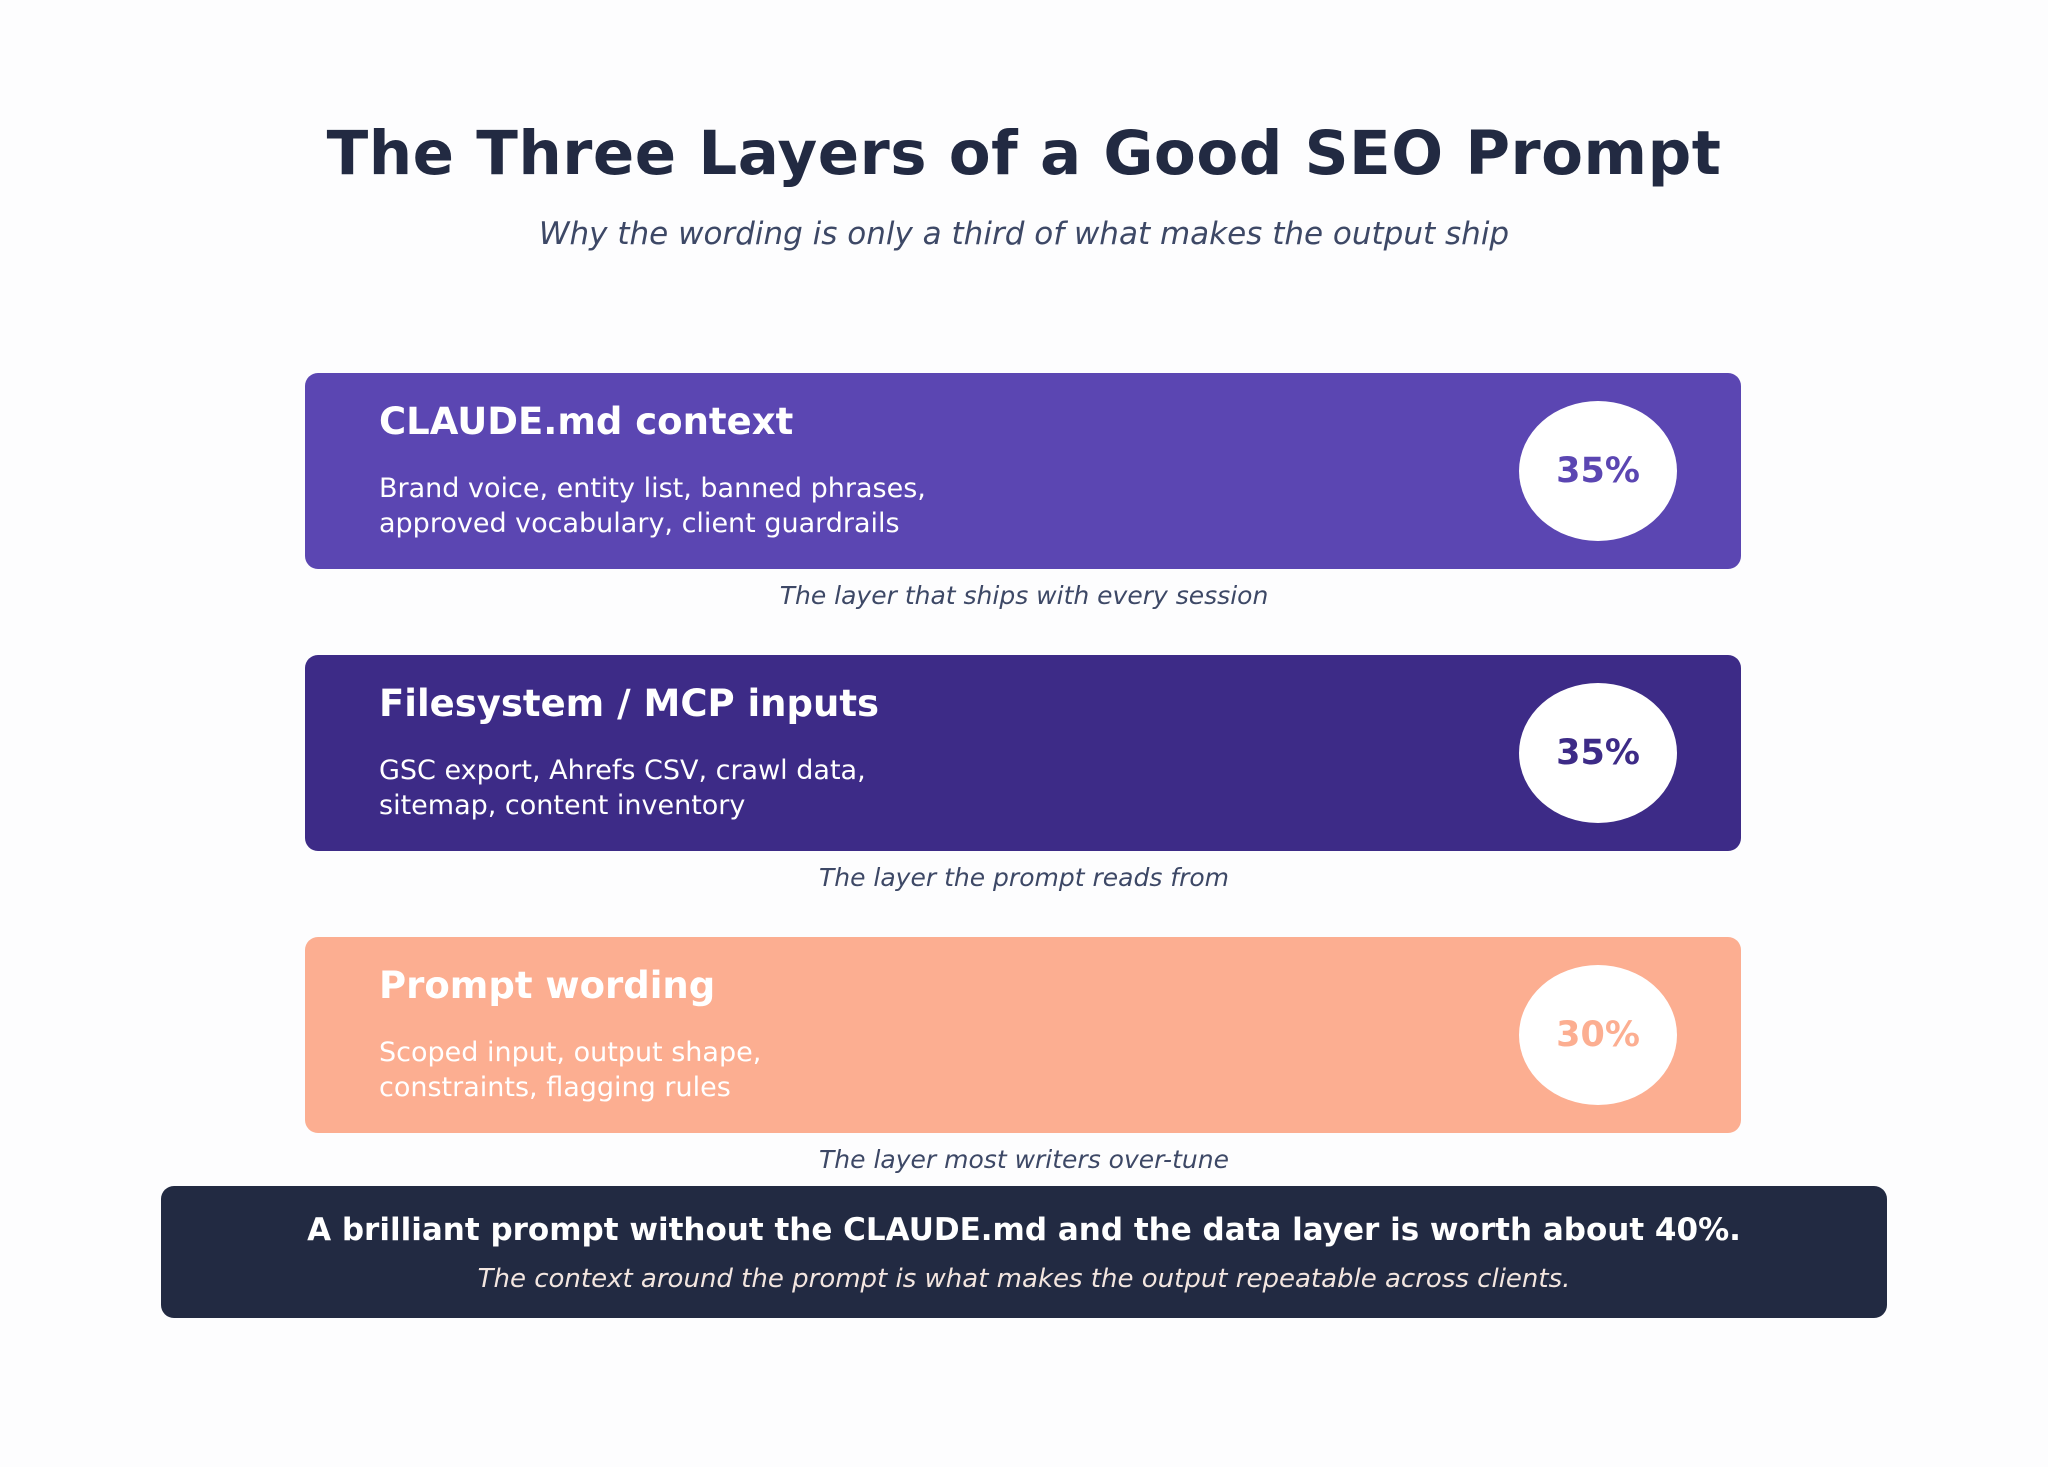  Describe the element at coordinates (1024, 595) in the screenshot. I see `layer-caption: The layer that ships with every session` at that location.